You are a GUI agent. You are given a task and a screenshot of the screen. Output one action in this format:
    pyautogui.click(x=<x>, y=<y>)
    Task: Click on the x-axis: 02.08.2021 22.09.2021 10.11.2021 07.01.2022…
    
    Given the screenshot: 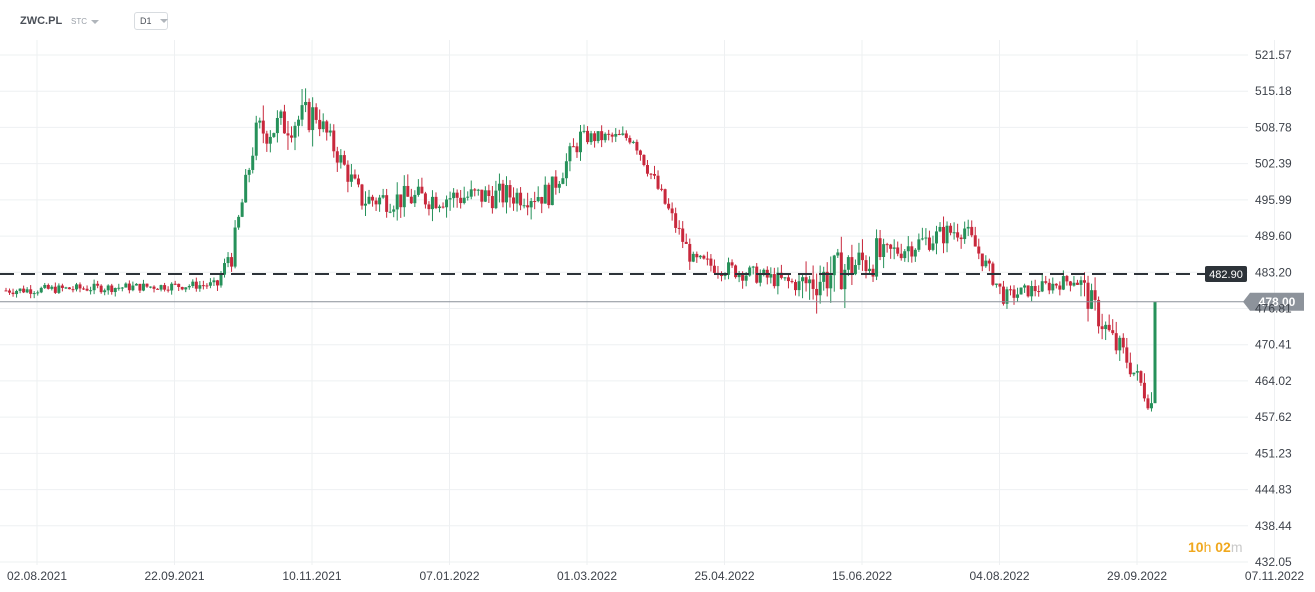 What is the action you would take?
    pyautogui.click(x=655, y=576)
    